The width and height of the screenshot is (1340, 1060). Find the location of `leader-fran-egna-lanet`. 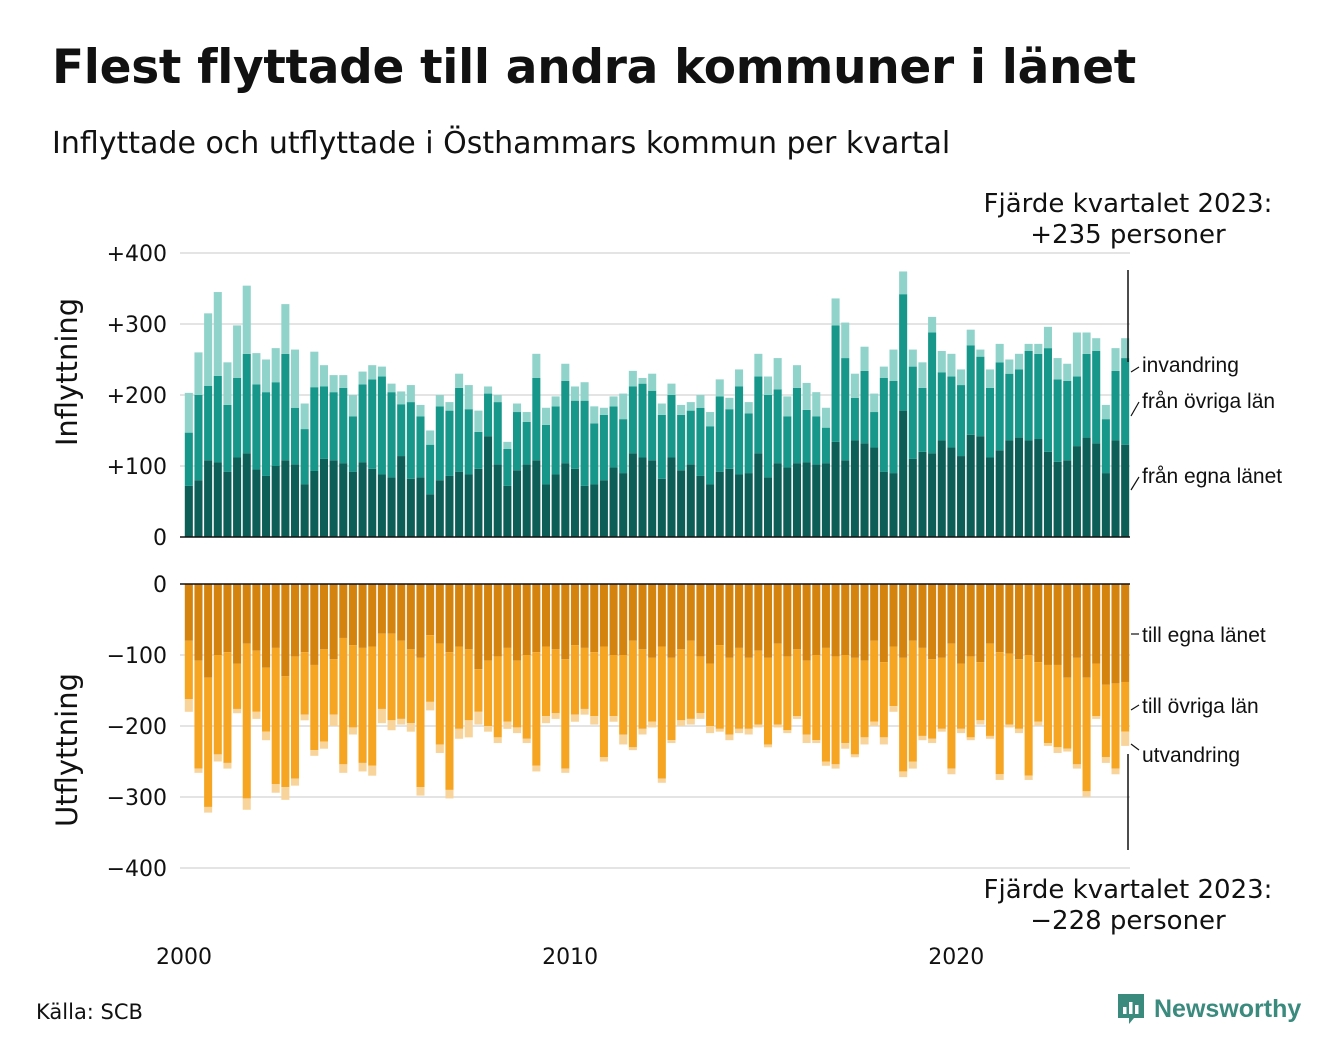

leader-fran-egna-lanet is located at coordinates (1135, 483).